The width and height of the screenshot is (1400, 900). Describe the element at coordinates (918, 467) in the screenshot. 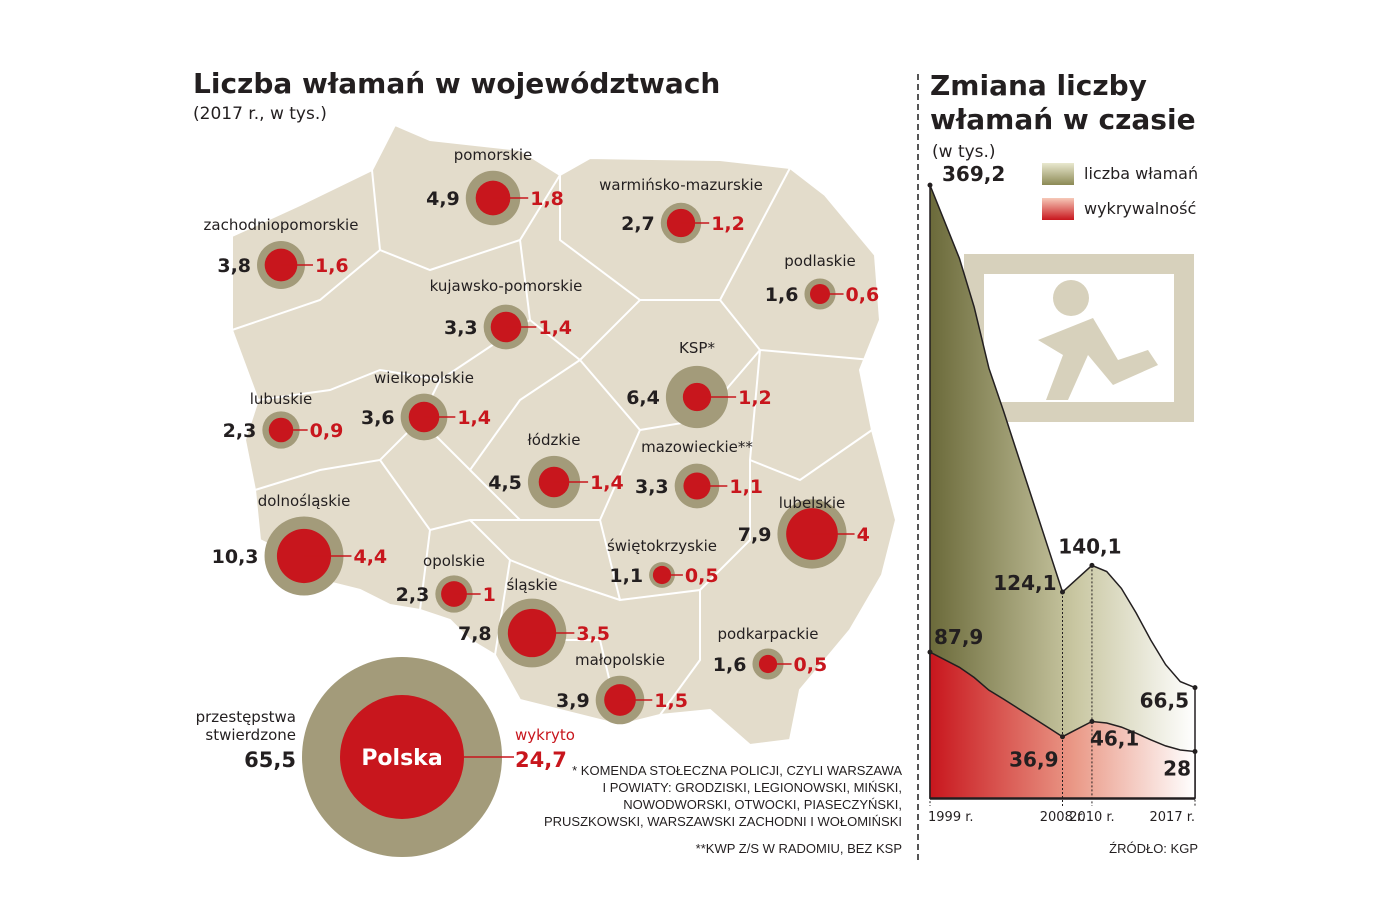

I see `section-divider` at that location.